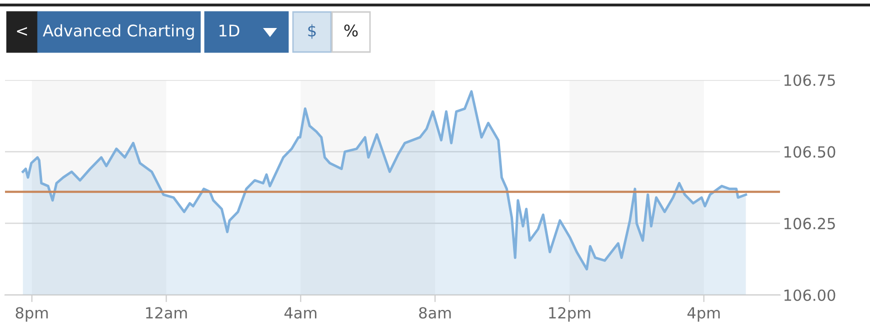  Describe the element at coordinates (166, 313) in the screenshot. I see `x-tick-label: 12am` at that location.